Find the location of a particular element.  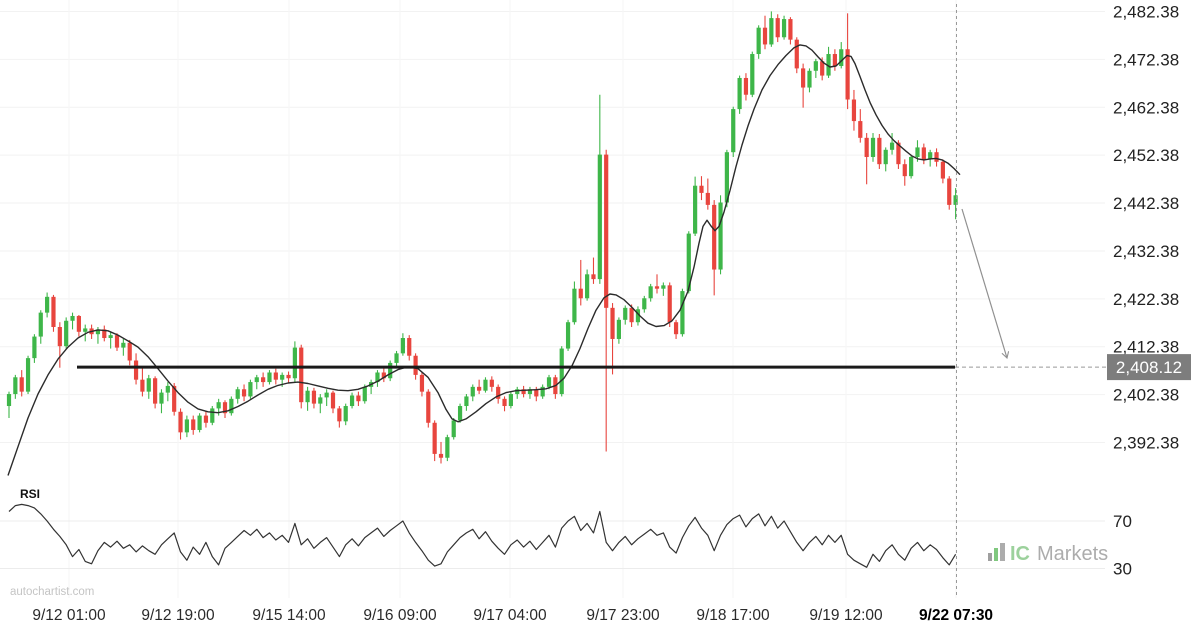

forecast-arrow is located at coordinates (985, 284).